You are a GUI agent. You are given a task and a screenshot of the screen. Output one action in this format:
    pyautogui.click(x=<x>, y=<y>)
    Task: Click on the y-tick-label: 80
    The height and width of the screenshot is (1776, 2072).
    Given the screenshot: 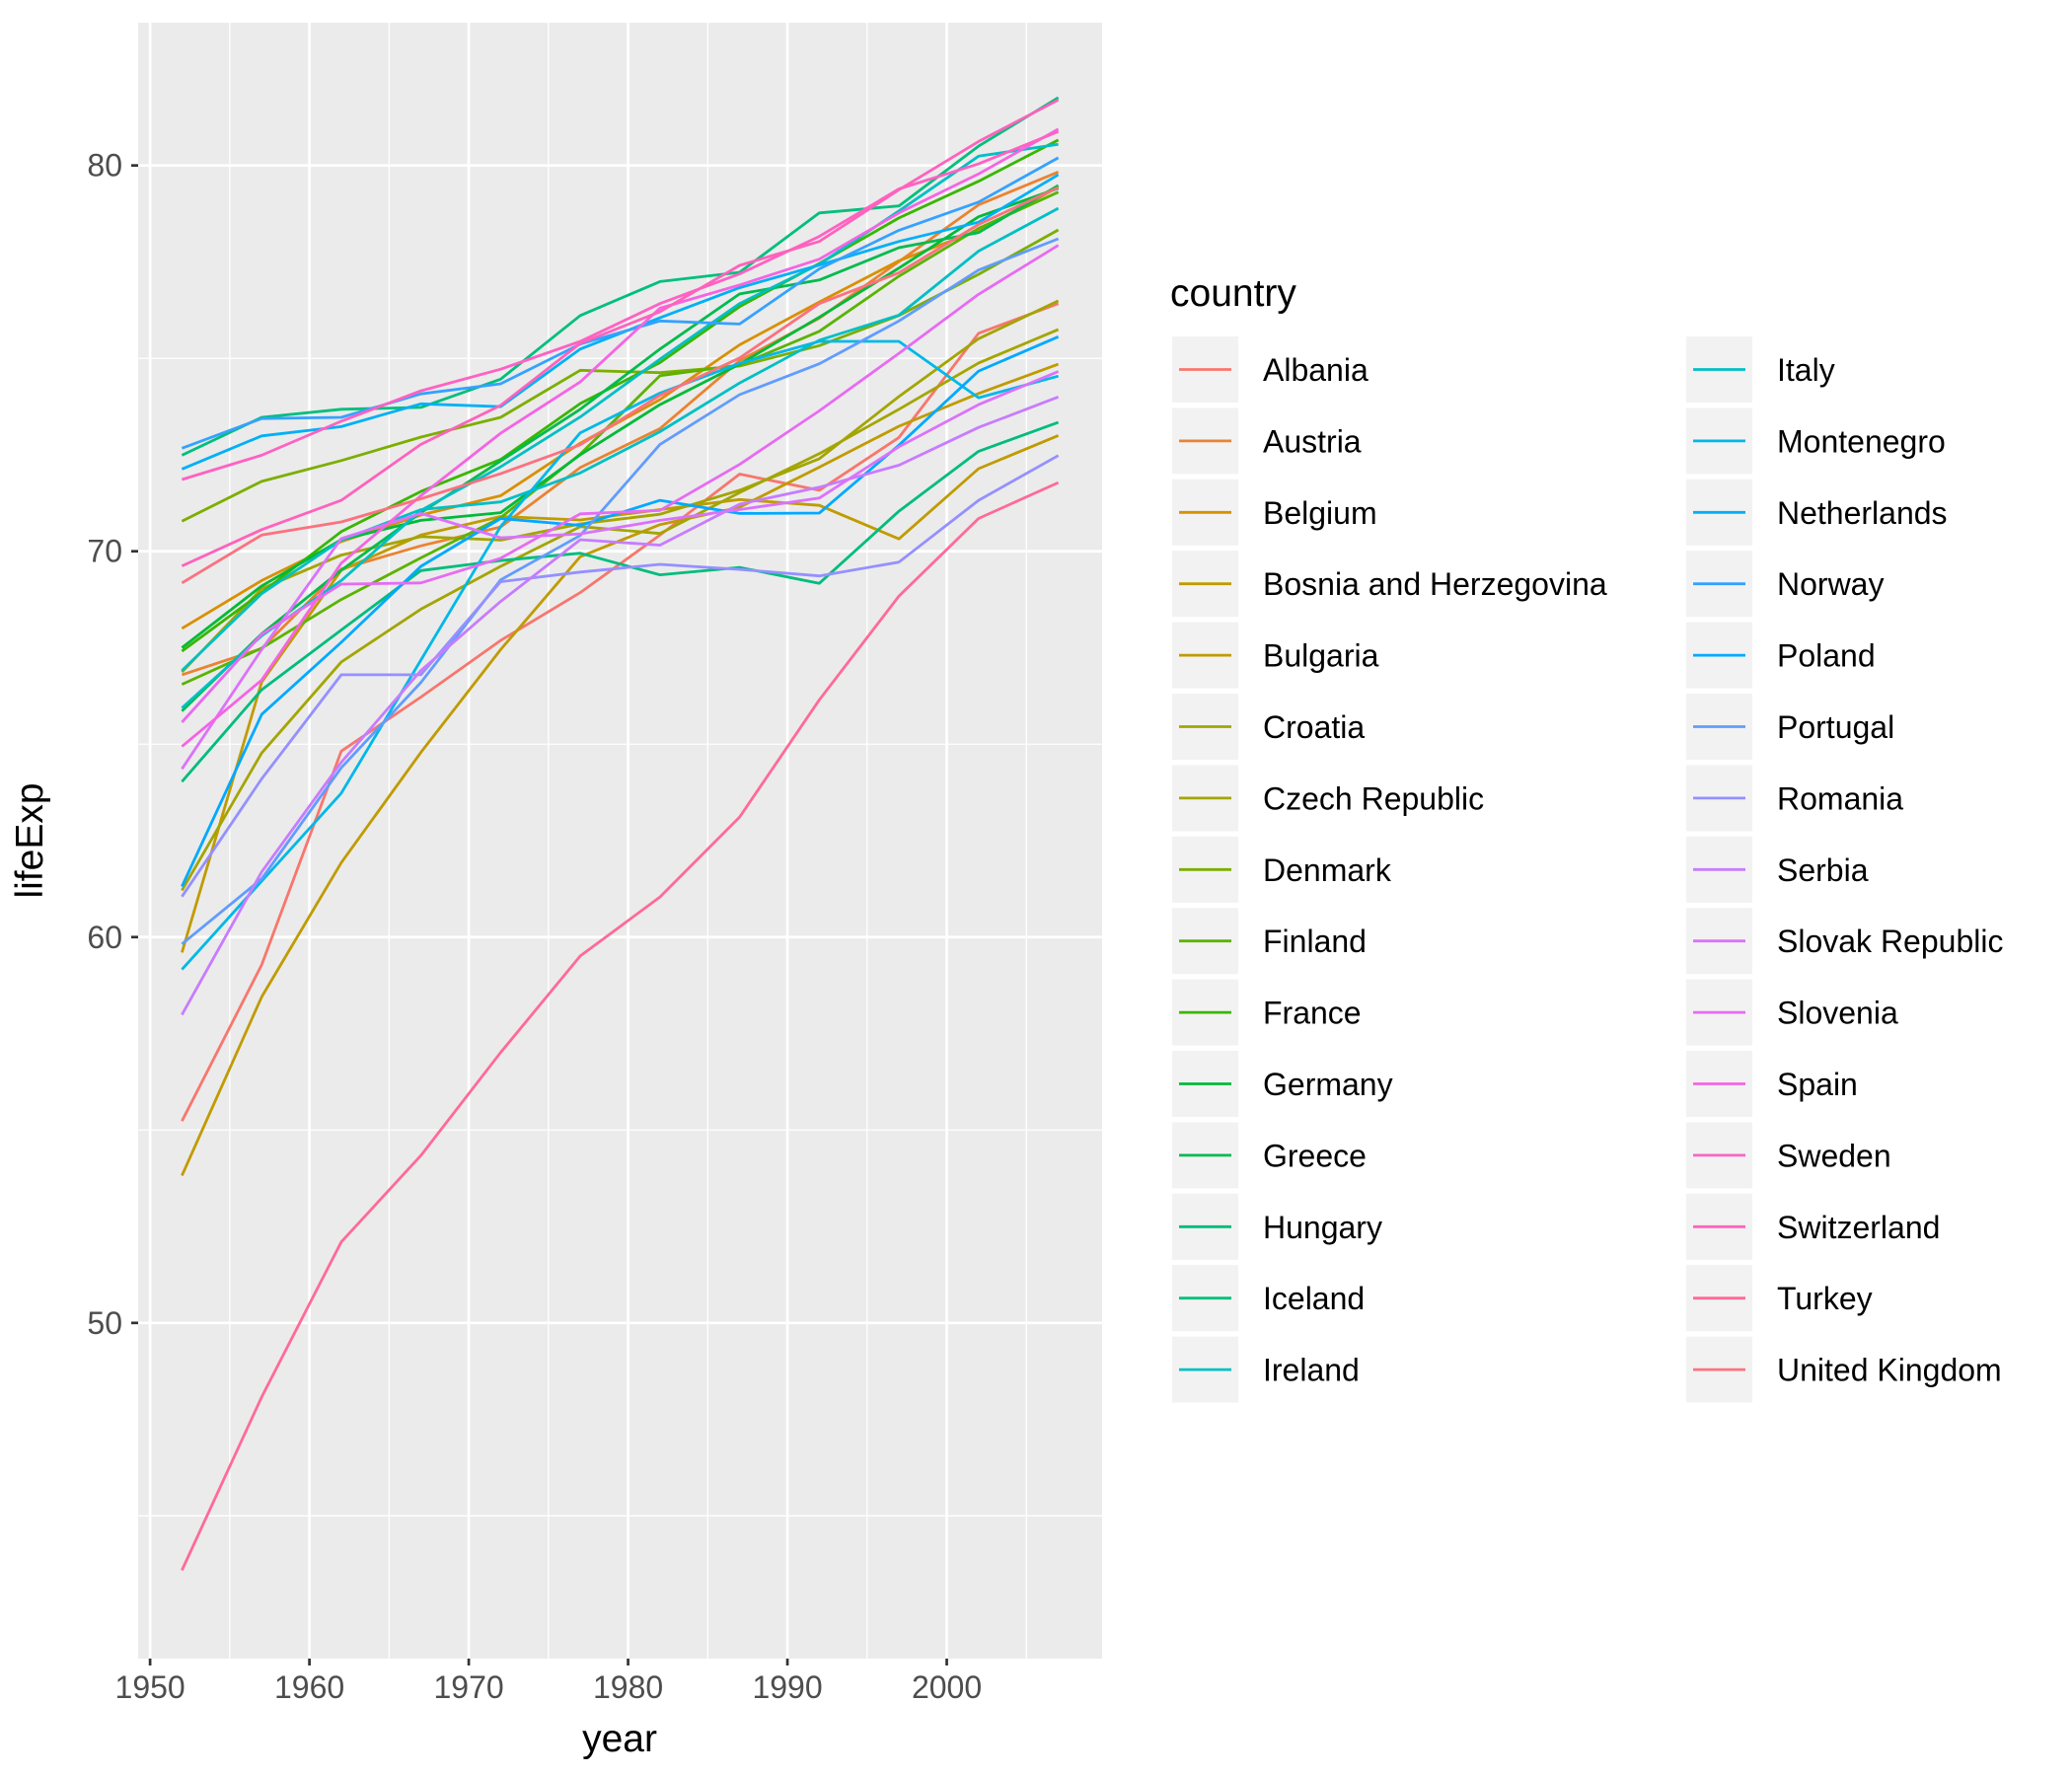 What is the action you would take?
    pyautogui.click(x=105, y=166)
    